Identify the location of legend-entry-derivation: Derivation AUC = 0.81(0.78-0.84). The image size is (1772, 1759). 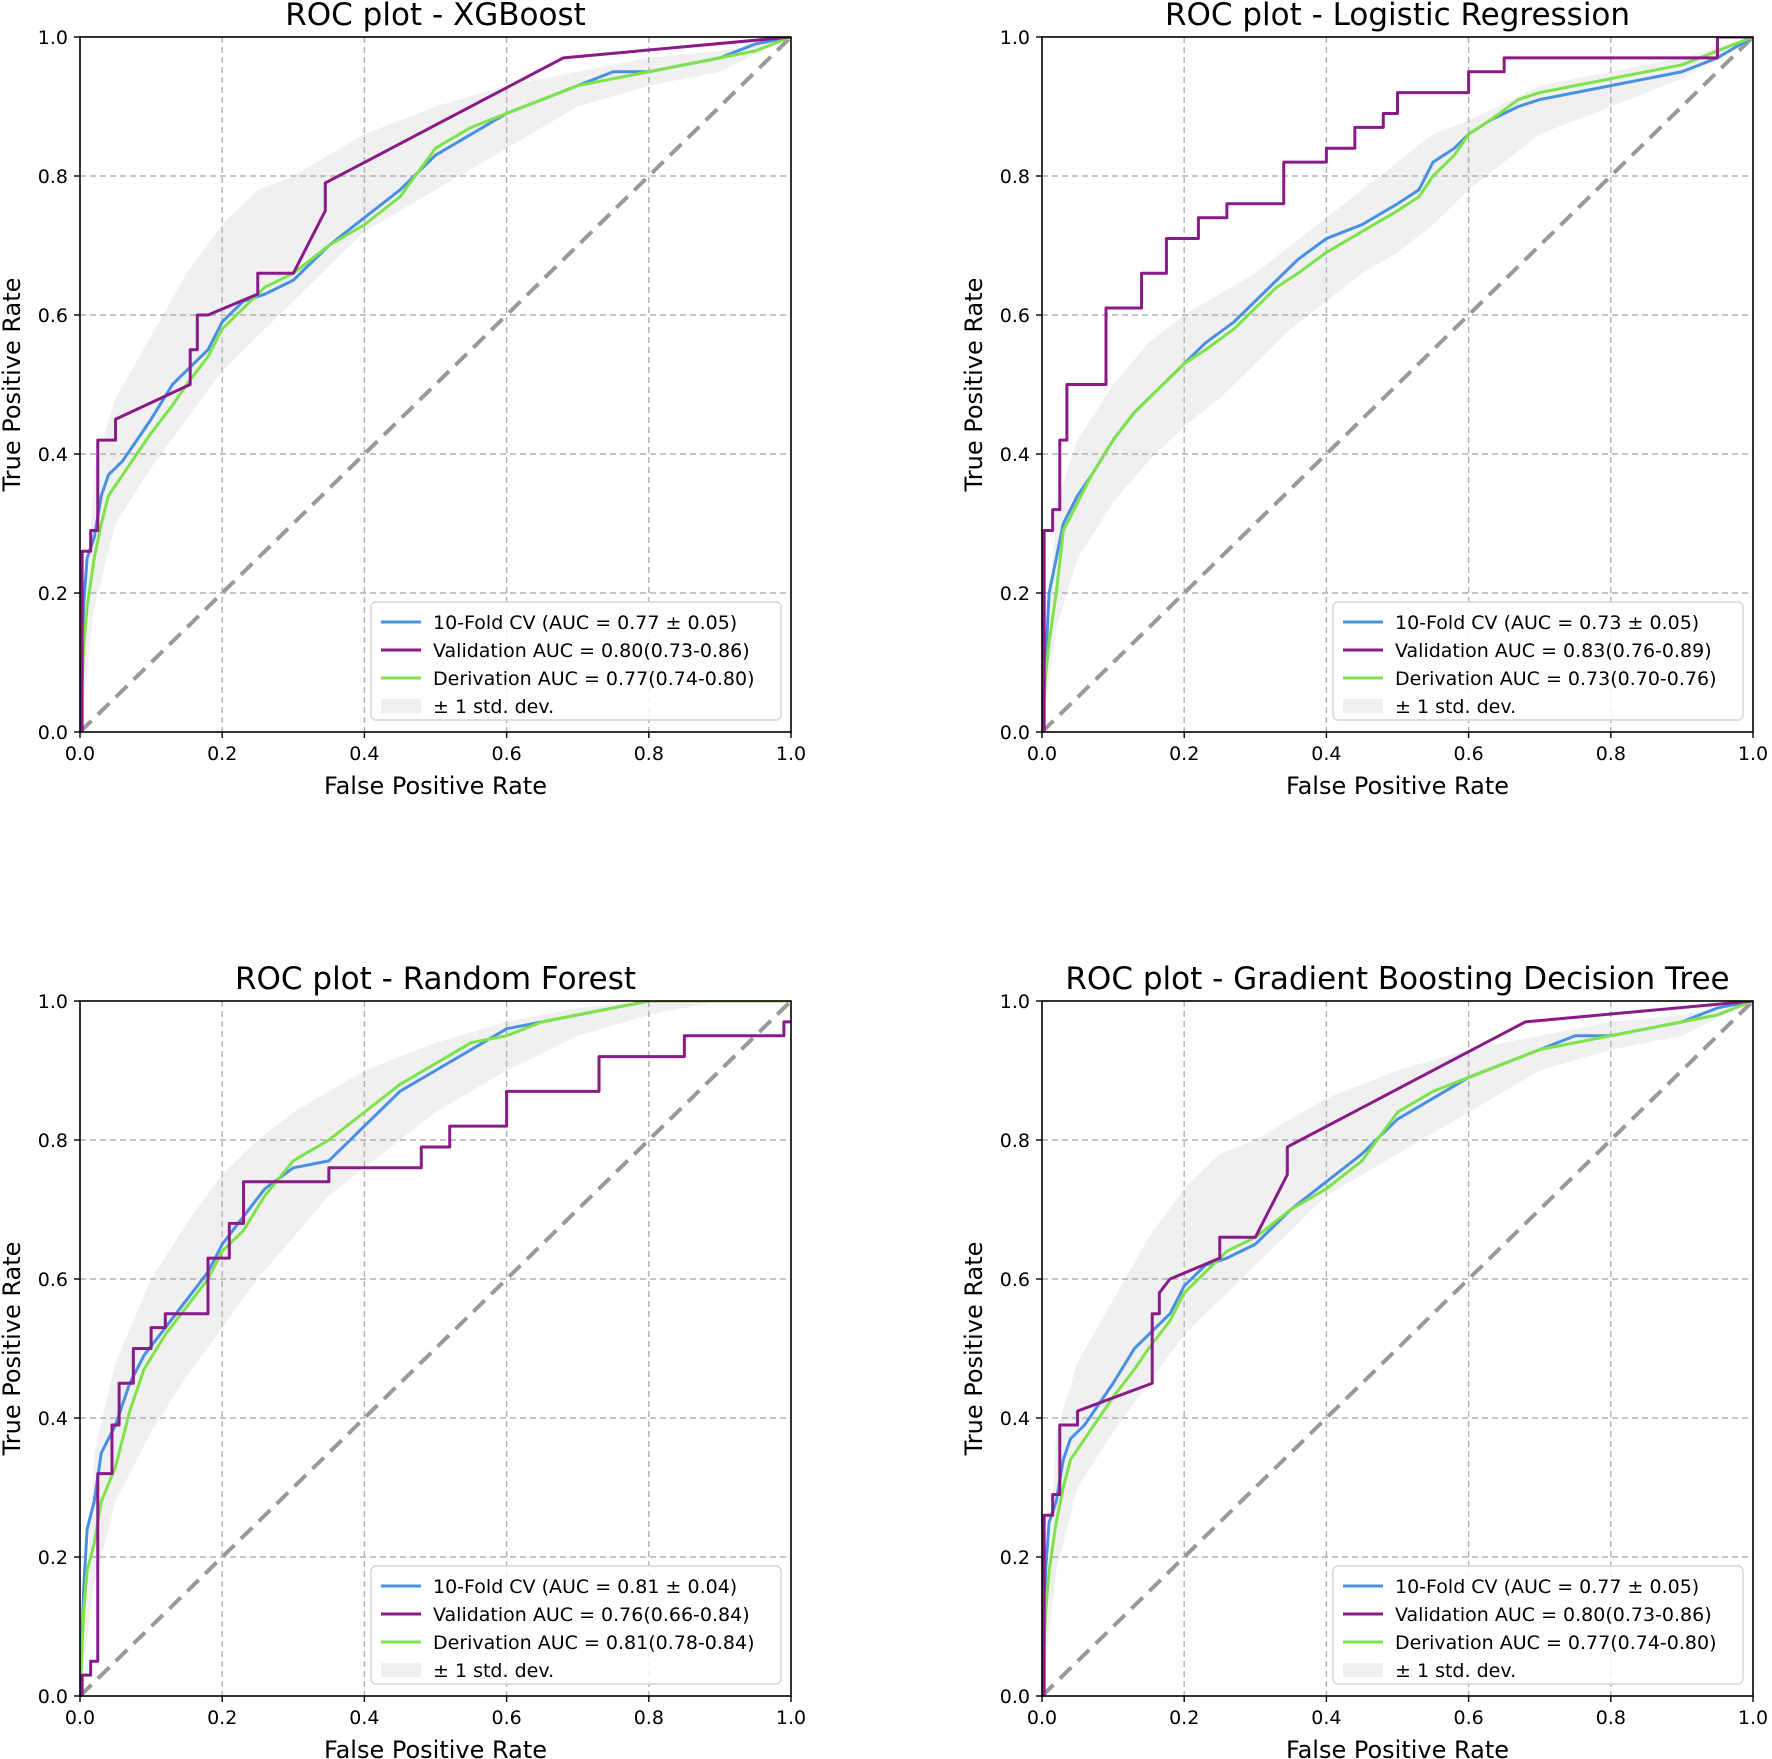
(568, 1643).